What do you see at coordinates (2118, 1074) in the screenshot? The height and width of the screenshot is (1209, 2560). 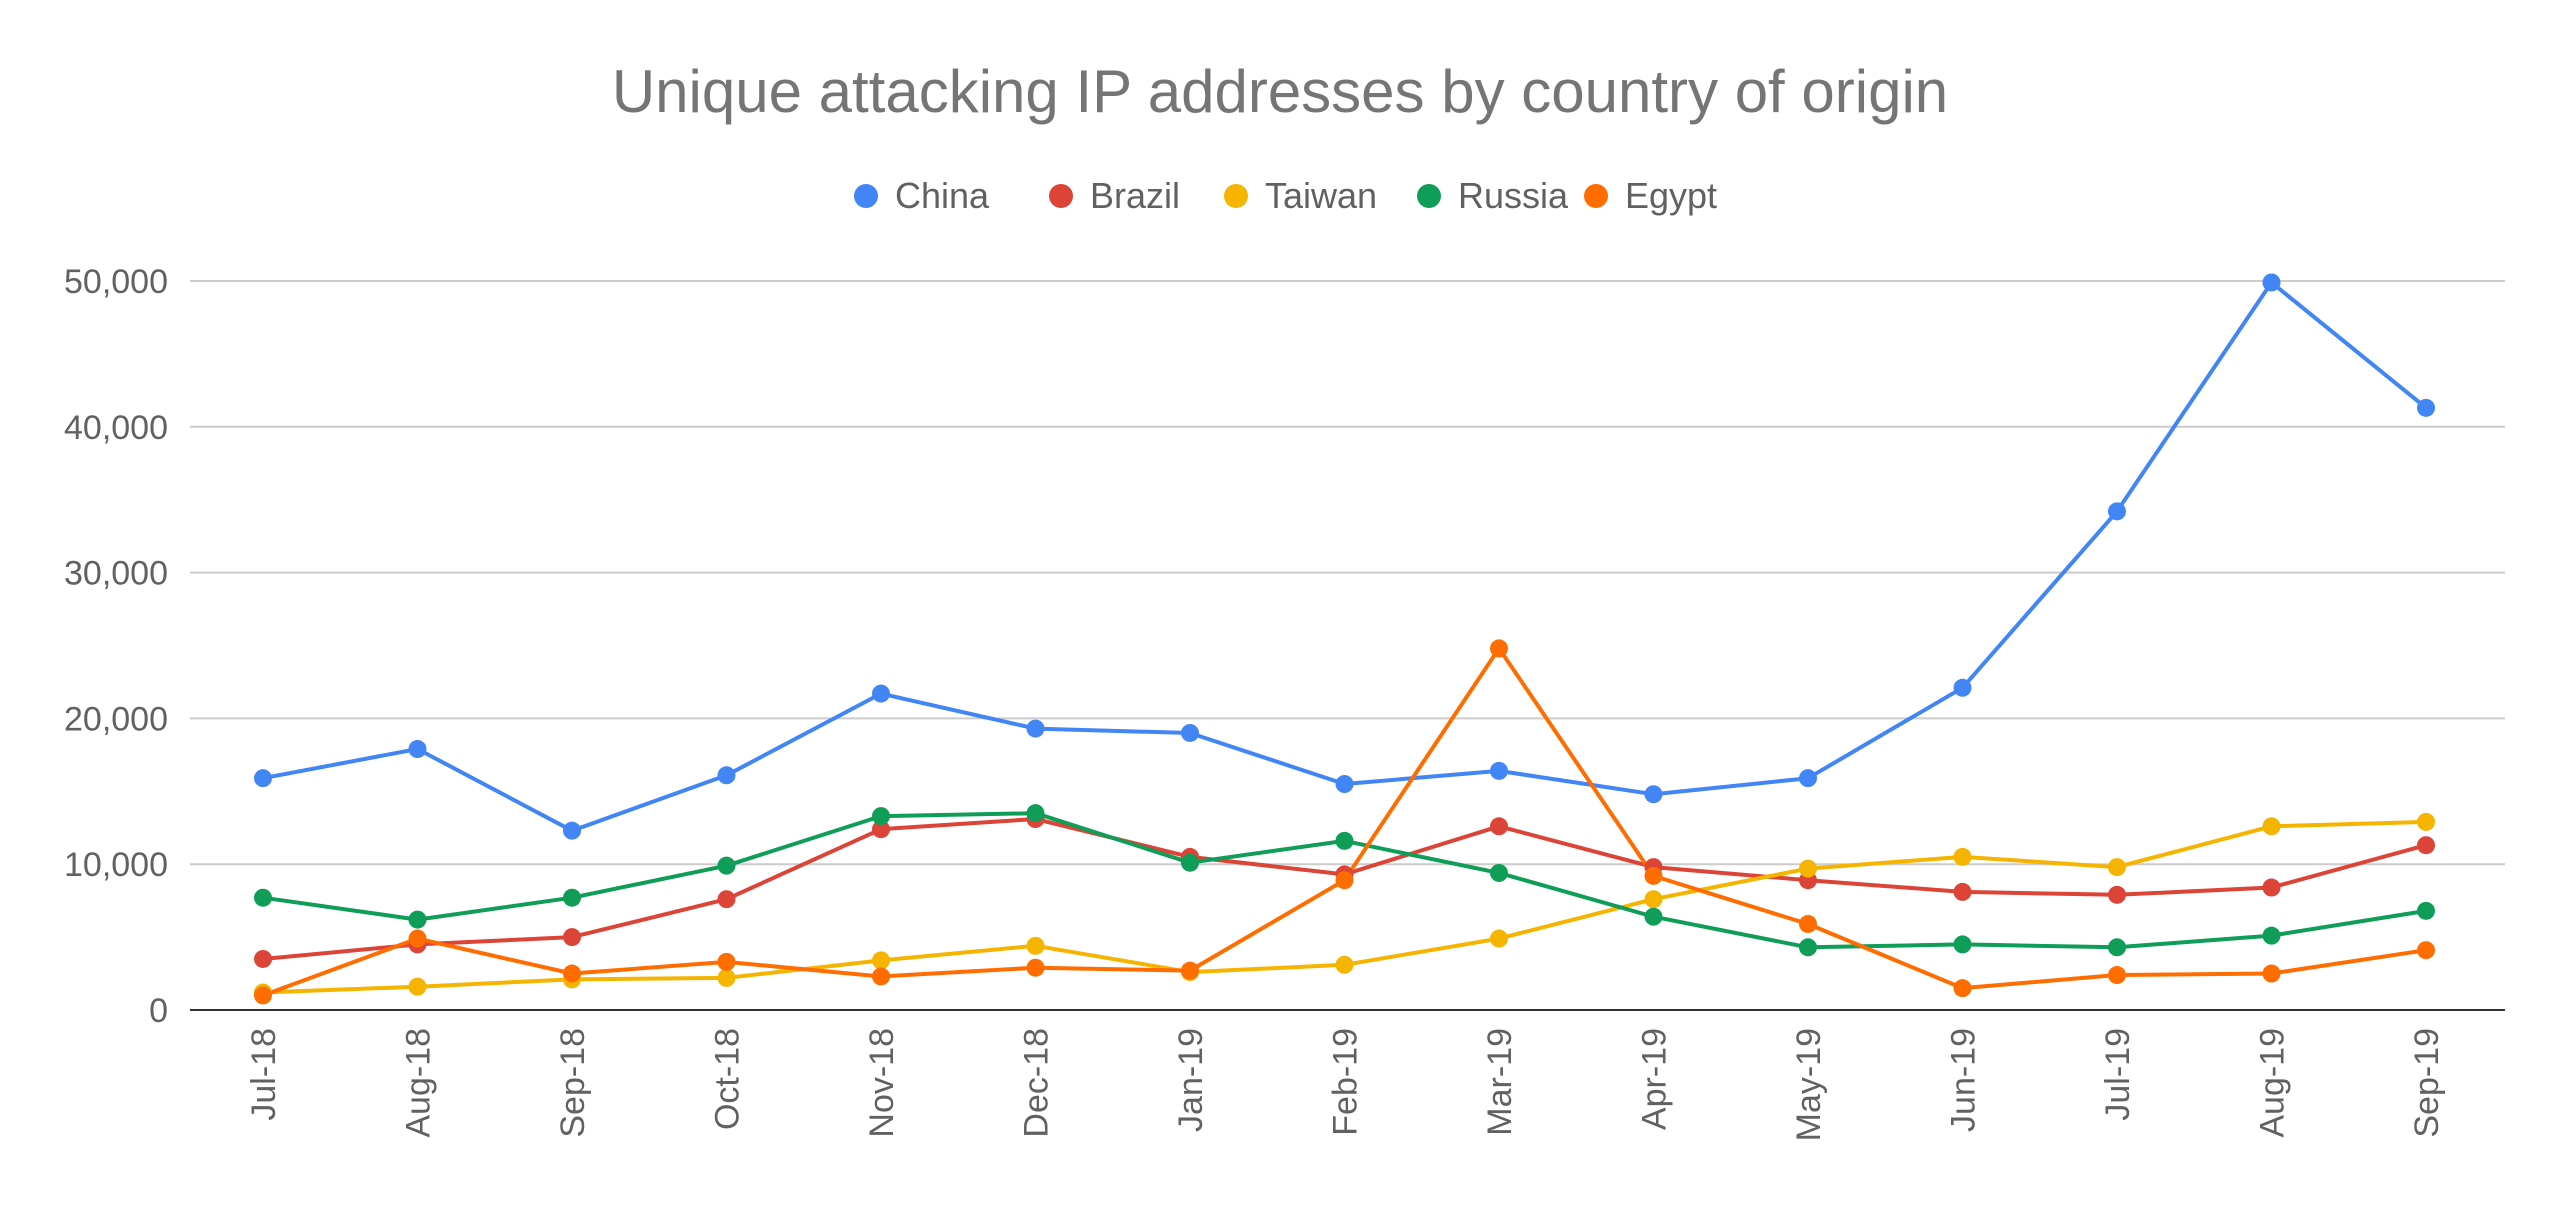 I see `x-tick-label: Jul-19` at bounding box center [2118, 1074].